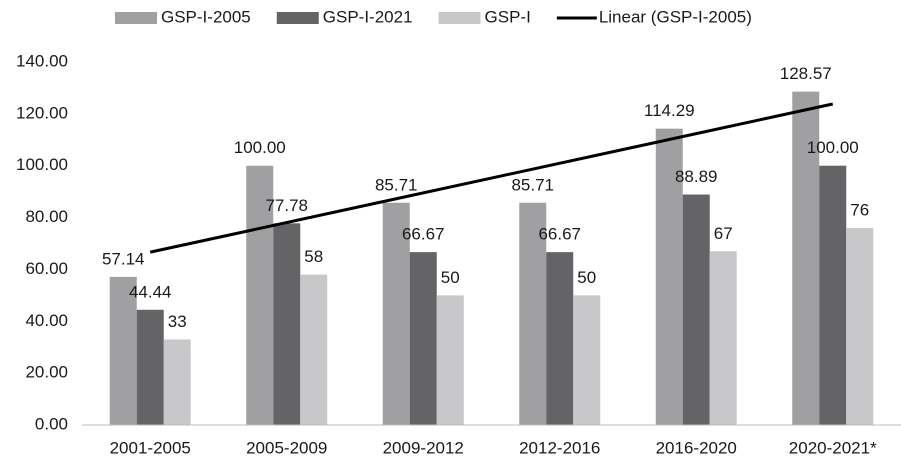 The width and height of the screenshot is (901, 462). Describe the element at coordinates (806, 73) in the screenshot. I see `value-label: 128.57` at that location.